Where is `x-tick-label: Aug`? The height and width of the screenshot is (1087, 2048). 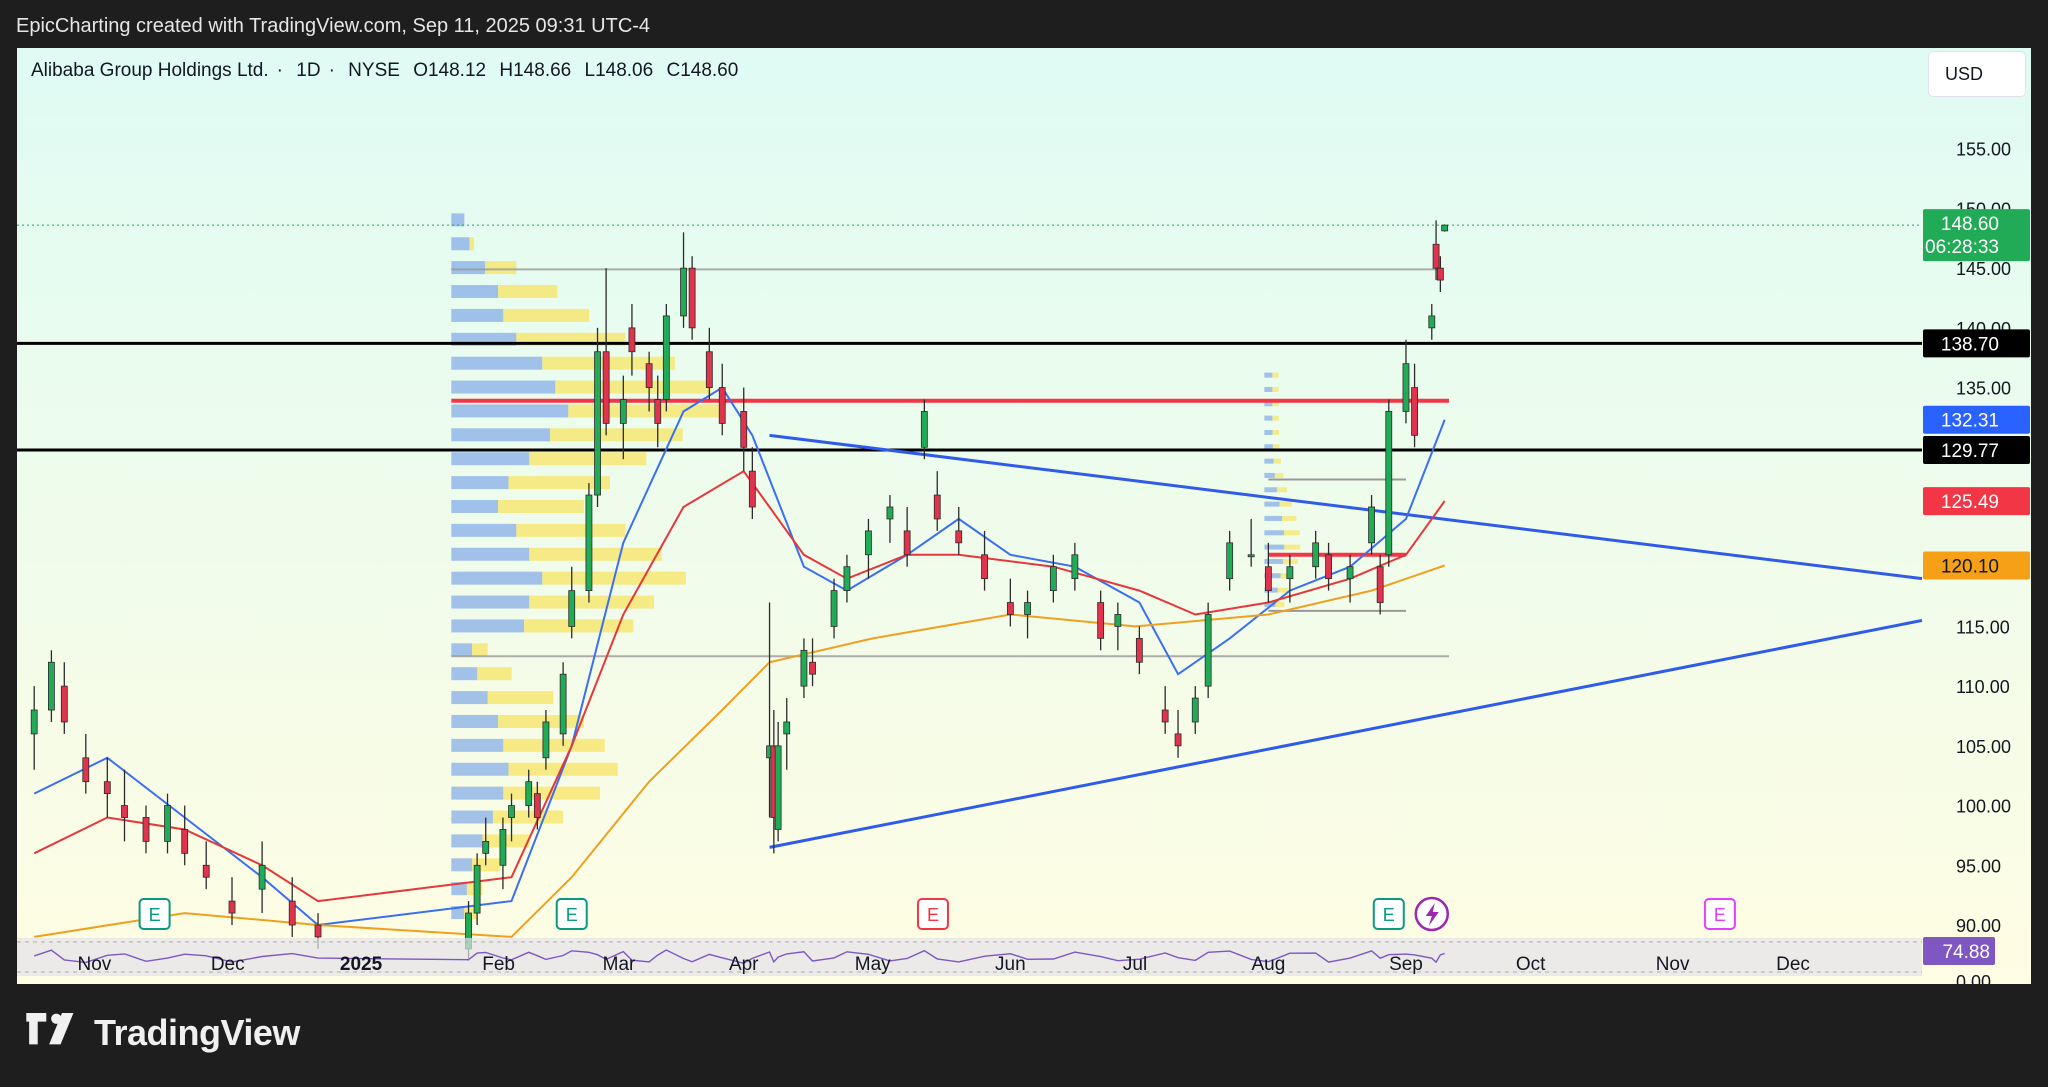
x-tick-label: Aug is located at coordinates (1268, 964).